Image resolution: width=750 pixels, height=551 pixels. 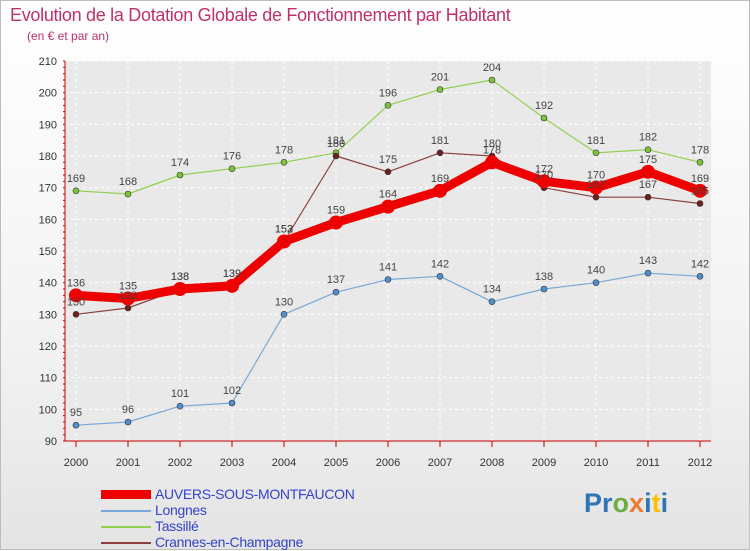 I want to click on y-tick-label: 110, so click(x=48, y=379).